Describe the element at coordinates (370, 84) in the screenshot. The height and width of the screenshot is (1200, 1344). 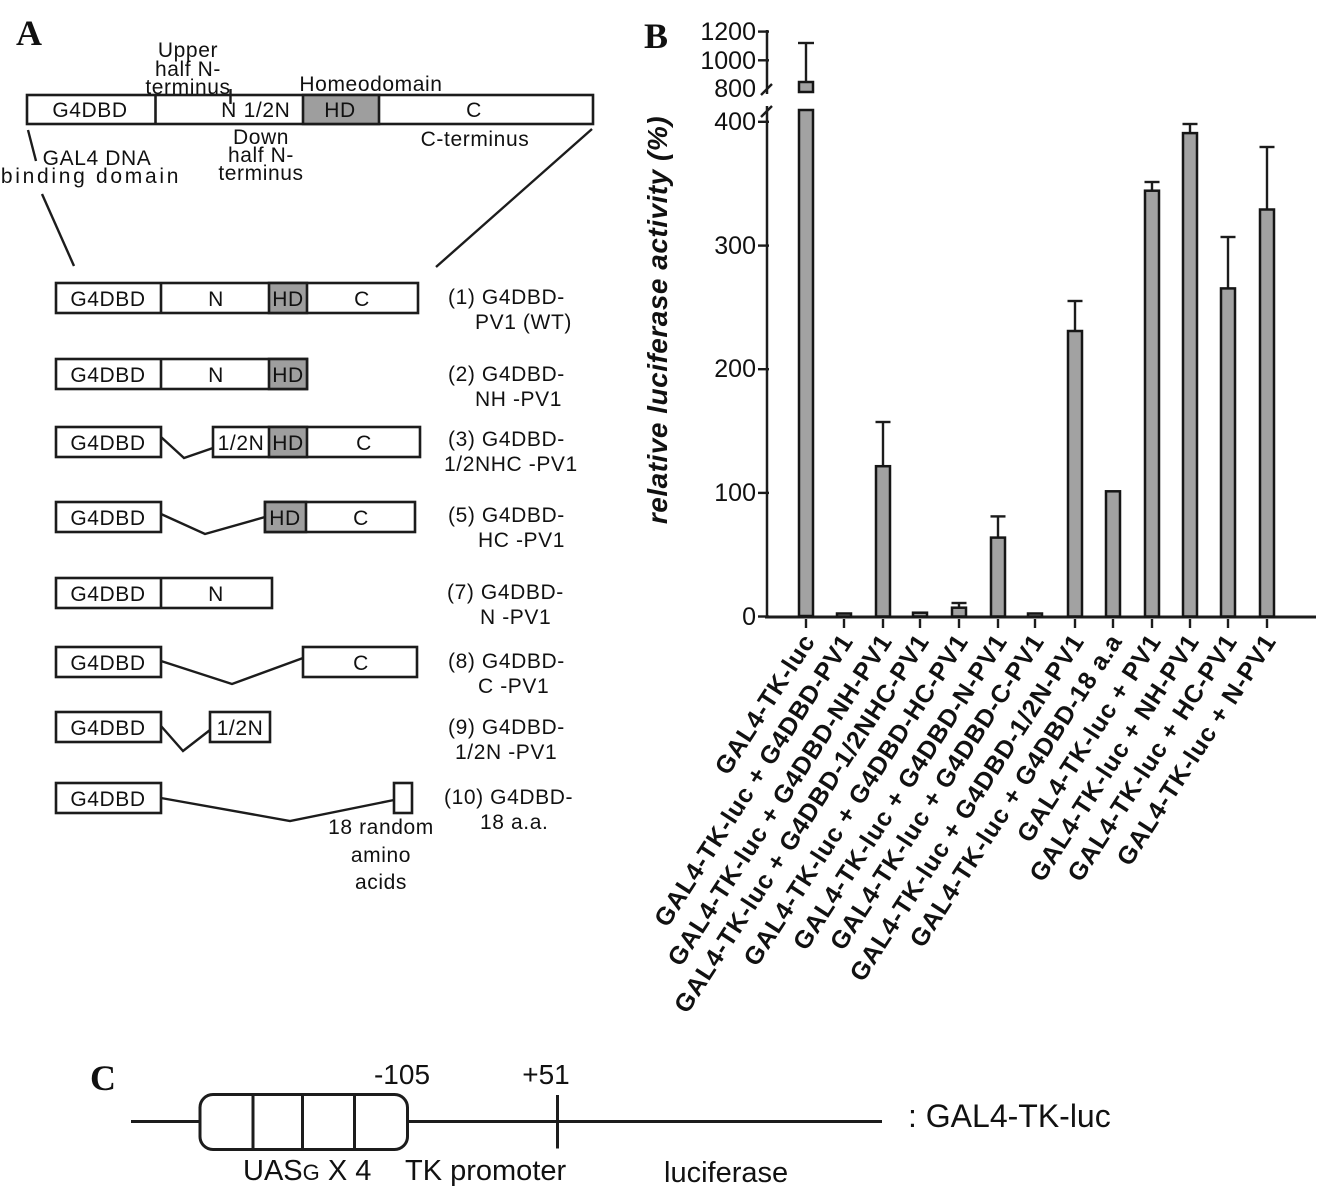
I see `svg-text: Homeodomain` at that location.